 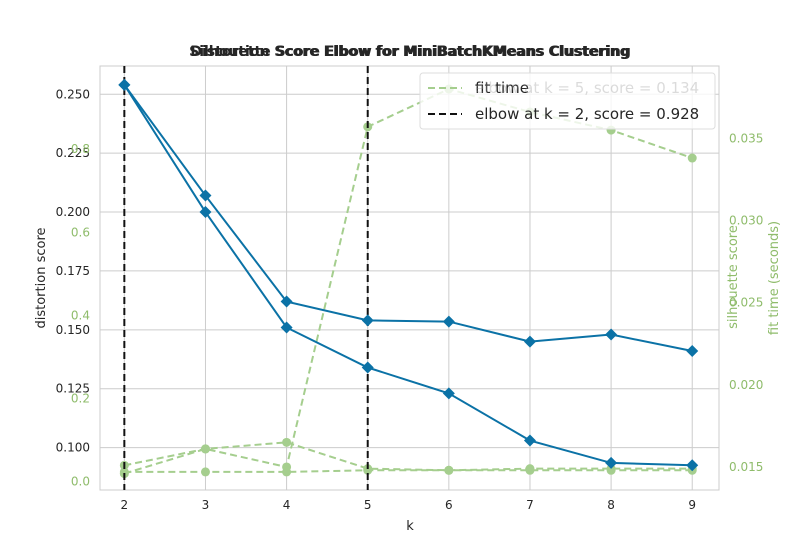 What do you see at coordinates (80, 315) in the screenshot?
I see `silhouette-tick-label: 0.4` at bounding box center [80, 315].